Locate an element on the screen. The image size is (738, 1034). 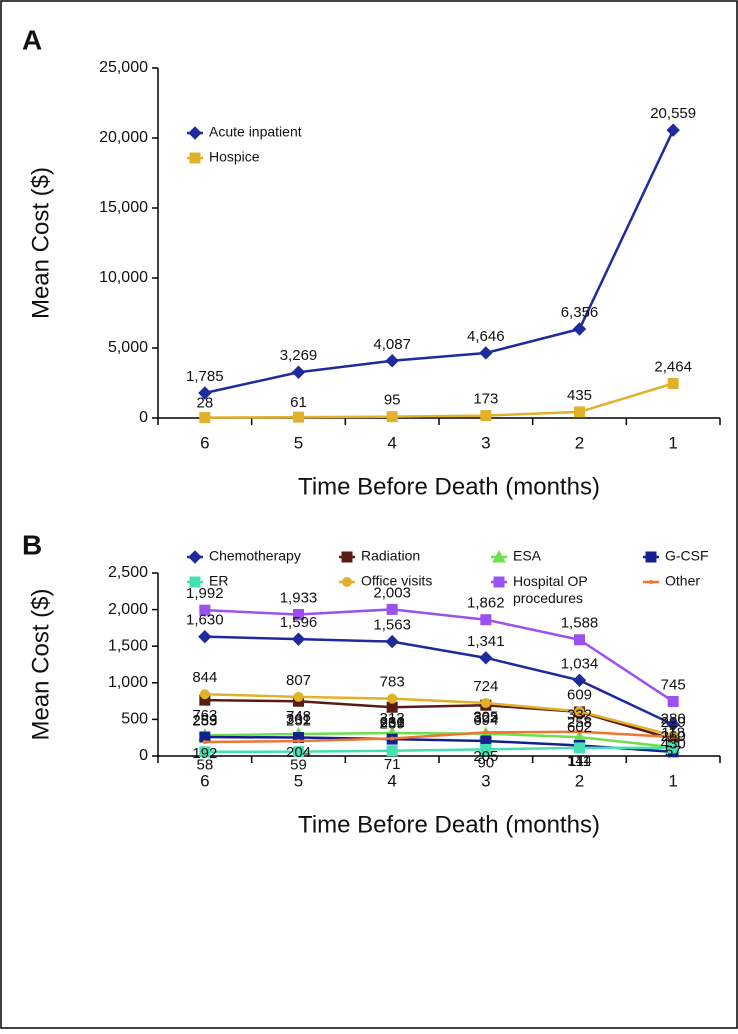
value-label: 95 is located at coordinates (392, 400).